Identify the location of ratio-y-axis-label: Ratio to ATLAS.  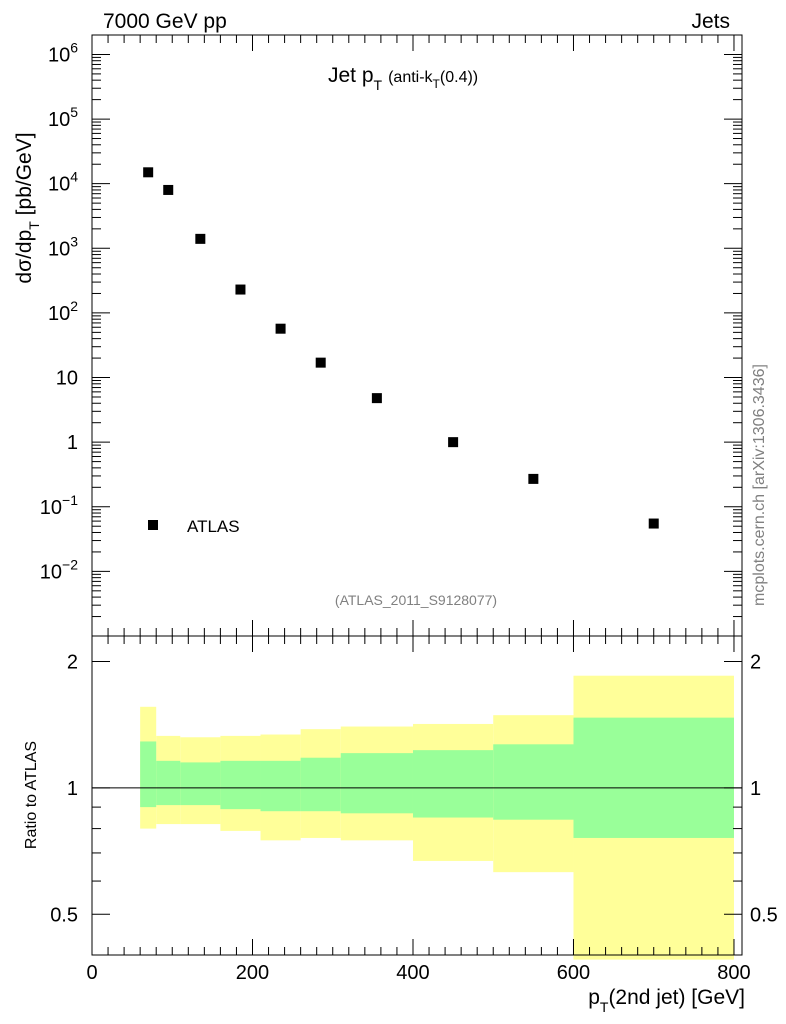
(31, 795).